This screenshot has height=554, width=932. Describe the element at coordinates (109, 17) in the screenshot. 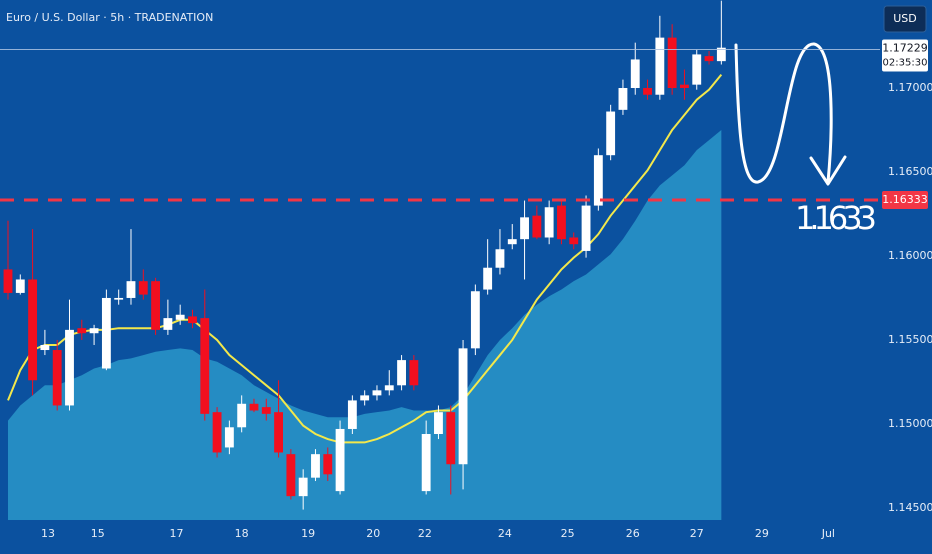

I see `chart-title: Euro / U.S. Dollar · 5h · TRADENATION` at that location.